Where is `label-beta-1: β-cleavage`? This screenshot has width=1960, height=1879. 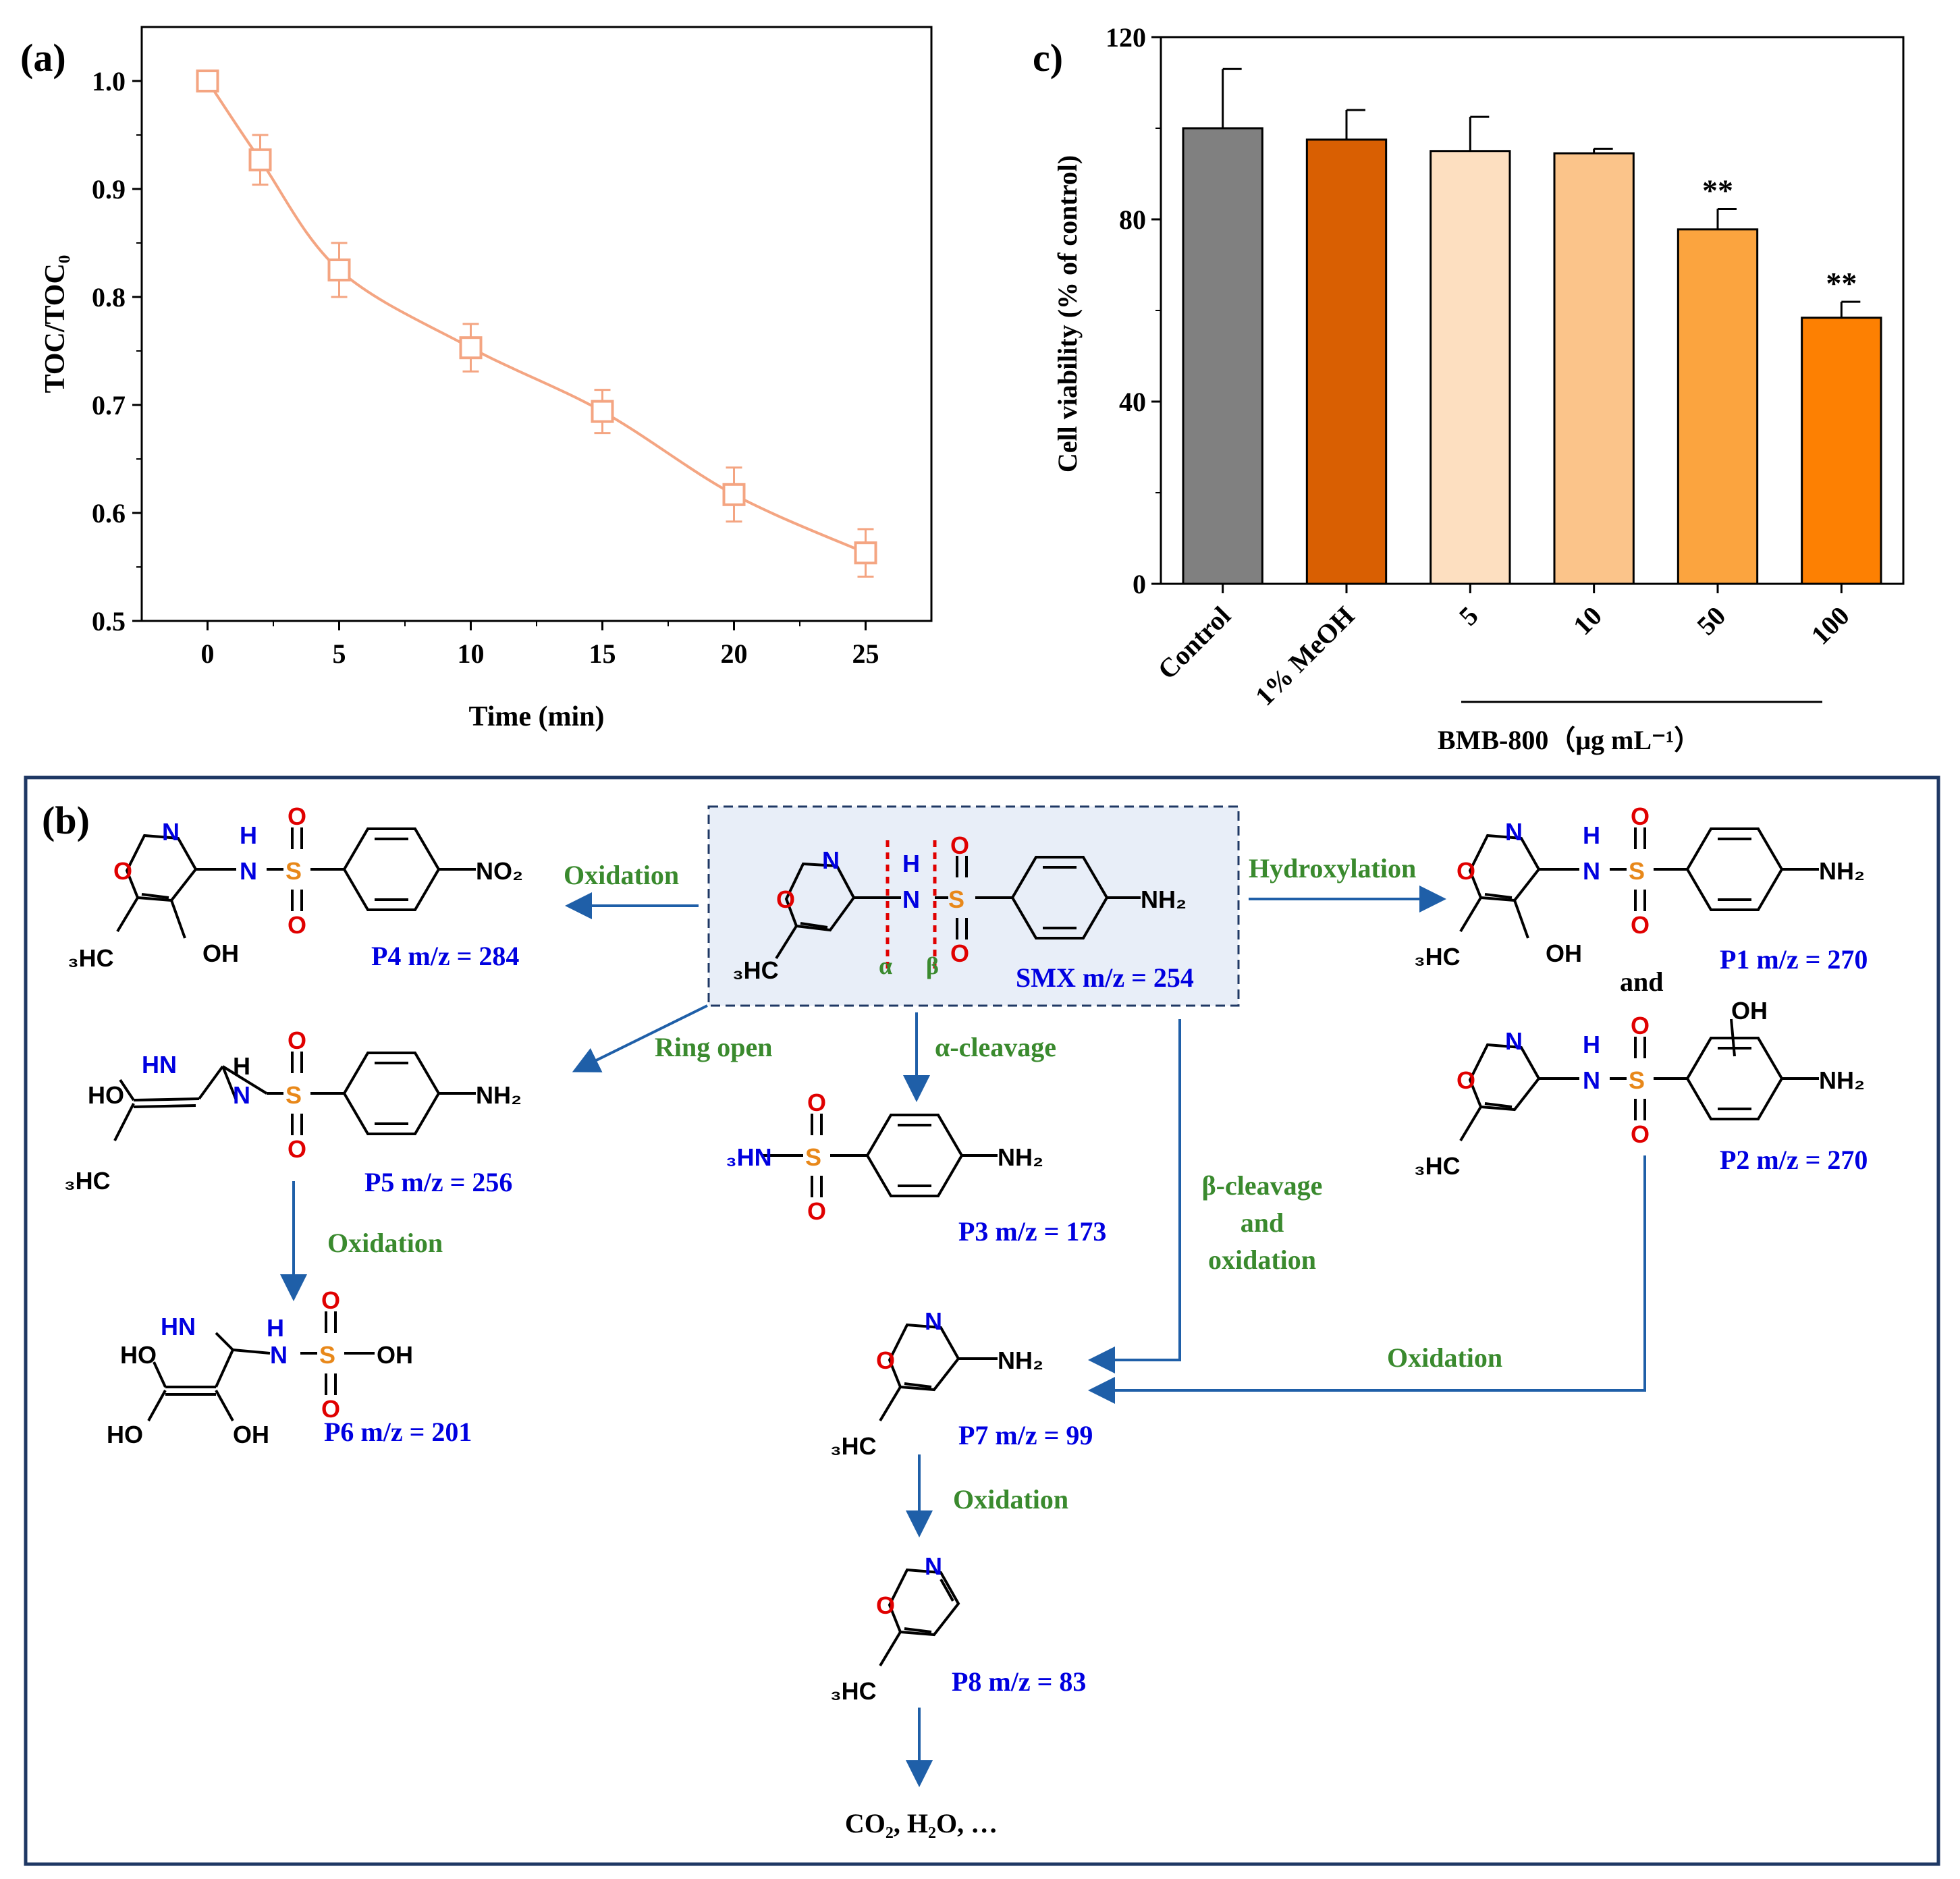
label-beta-1: β-cleavage is located at coordinates (1262, 1185).